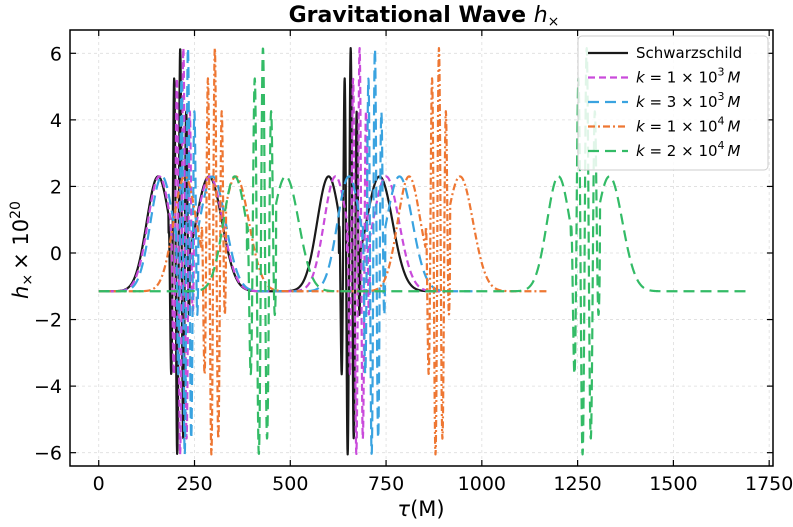 The width and height of the screenshot is (793, 527). I want to click on x-axis-symbol: τ, so click(403, 509).